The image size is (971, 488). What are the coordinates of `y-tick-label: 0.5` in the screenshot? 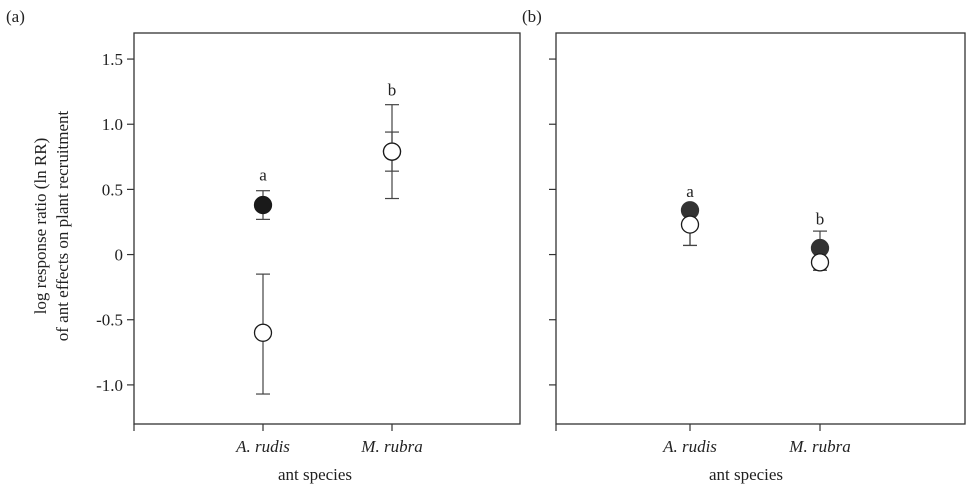 It's located at (112, 189).